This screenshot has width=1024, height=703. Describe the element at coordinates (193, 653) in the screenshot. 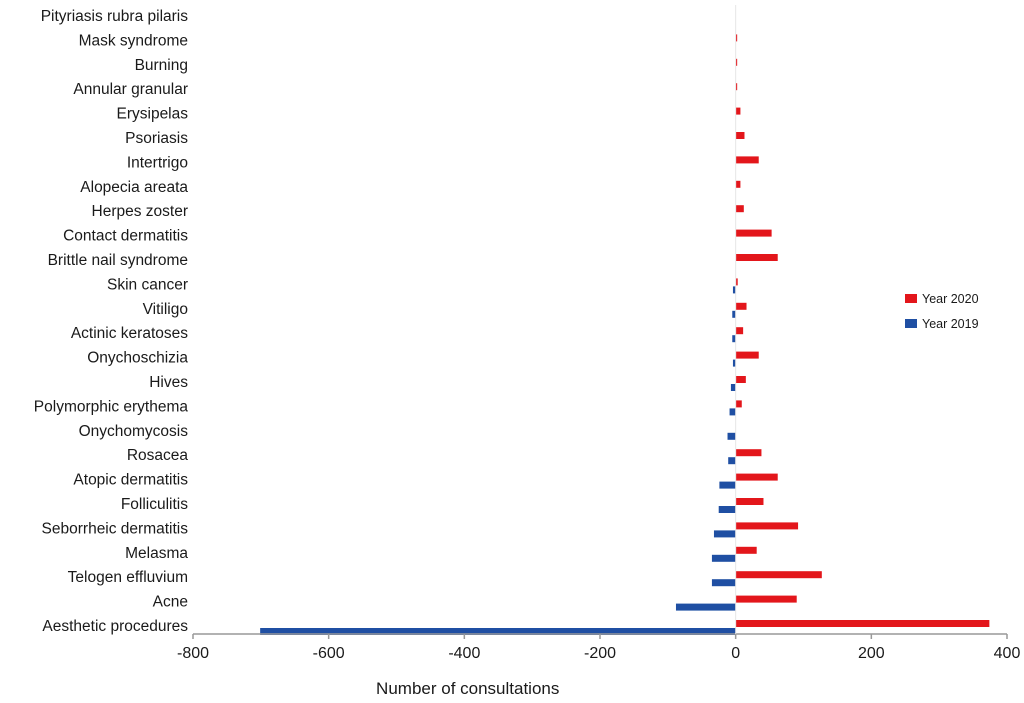

I see `x-tick-label: -800` at that location.